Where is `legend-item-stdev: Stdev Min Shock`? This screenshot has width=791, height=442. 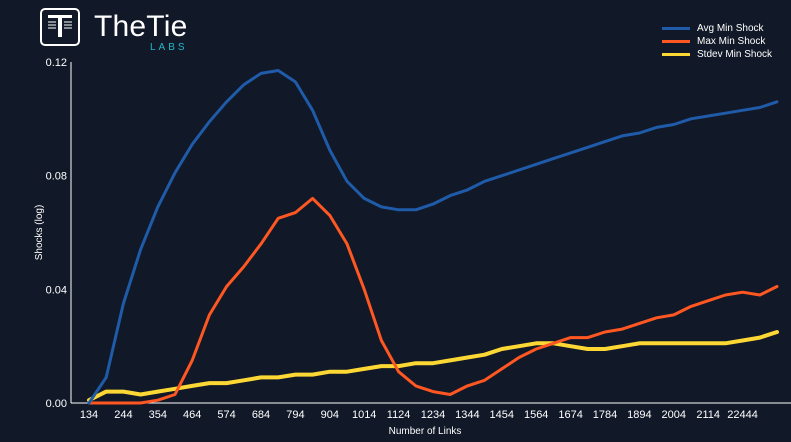 legend-item-stdev: Stdev Min Shock is located at coordinates (724, 61).